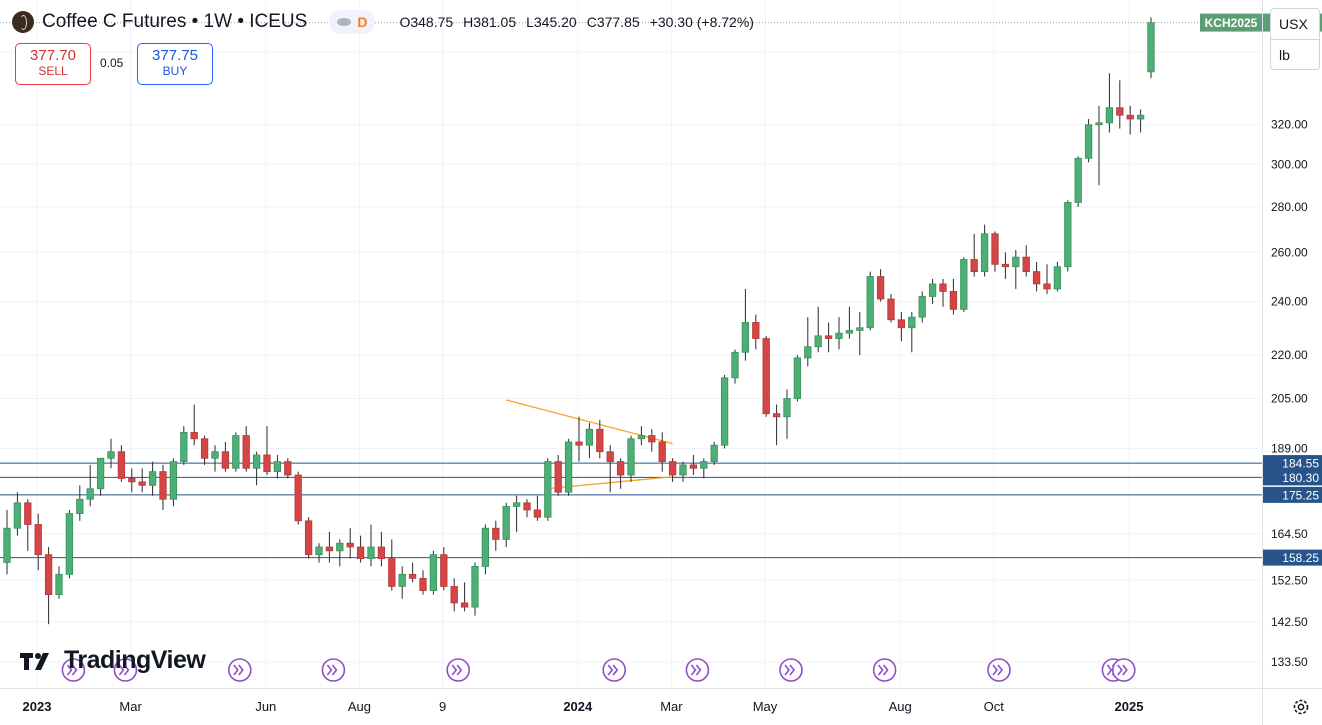 Image resolution: width=1322 pixels, height=725 pixels. I want to click on time-axis-svg: 2023 Mar Jun Aug 9 2024 Mar May Aug Oct 2025, so click(631, 707).